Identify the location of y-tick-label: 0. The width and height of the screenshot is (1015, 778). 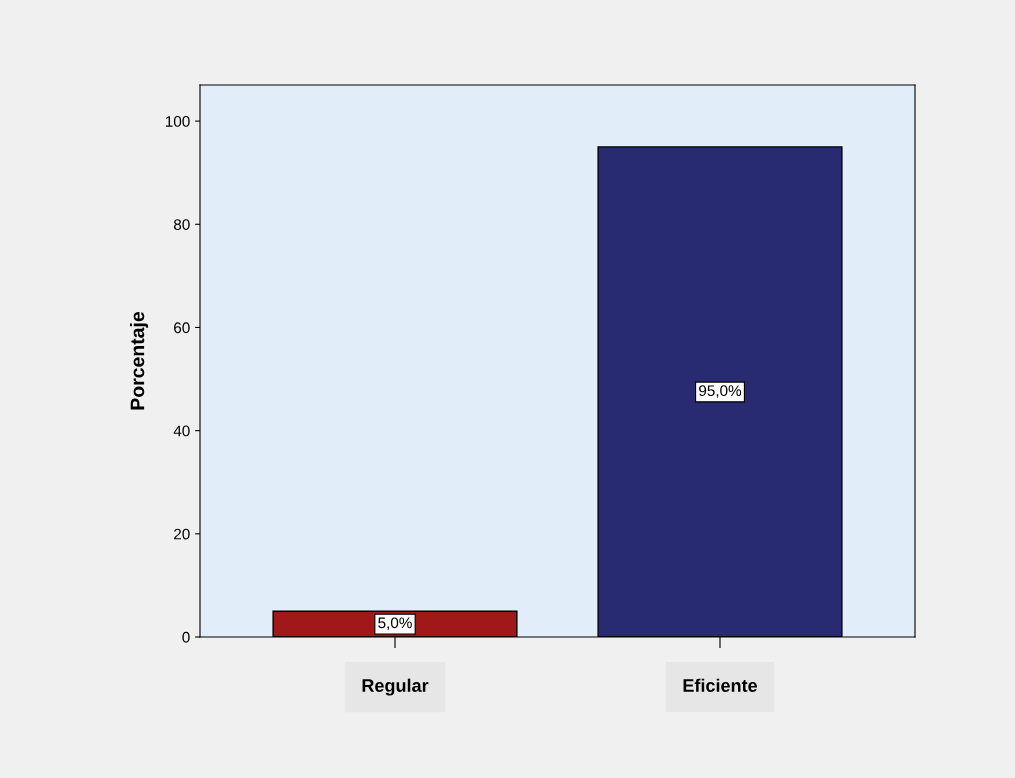
(186, 637).